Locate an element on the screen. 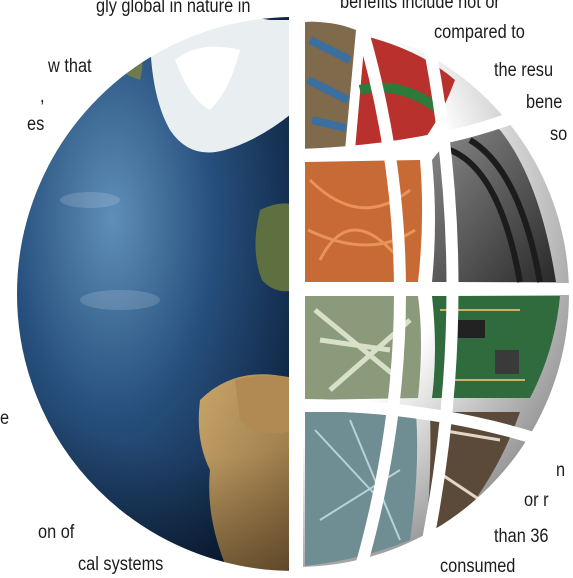 Image resolution: width=573 pixels, height=578 pixels. right-text-line-8: than 36 is located at coordinates (521, 536).